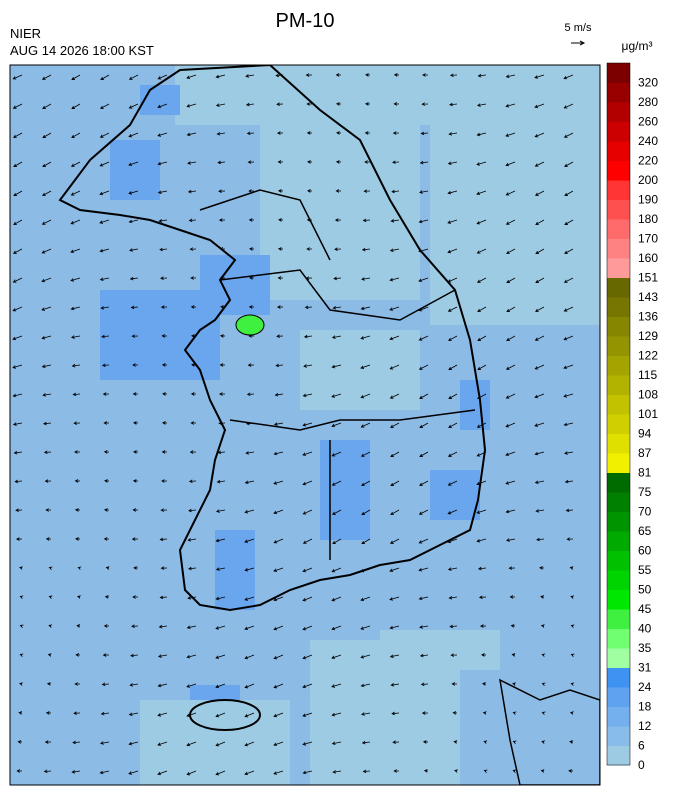  What do you see at coordinates (645, 707) in the screenshot?
I see `colorbar-label: 18` at bounding box center [645, 707].